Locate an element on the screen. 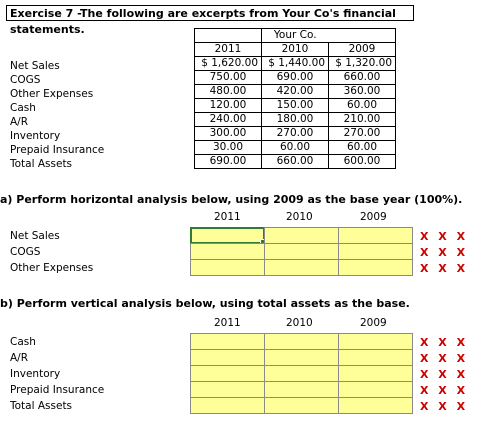 Image resolution: width=483 pixels, height=440 pixels. cell-cogs-2011: 750.00 is located at coordinates (228, 77).